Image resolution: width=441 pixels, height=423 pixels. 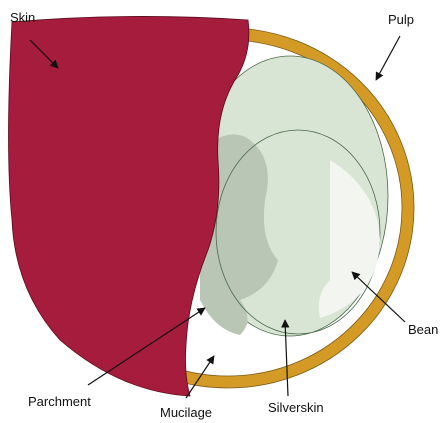 I want to click on bean, so click(x=349, y=239).